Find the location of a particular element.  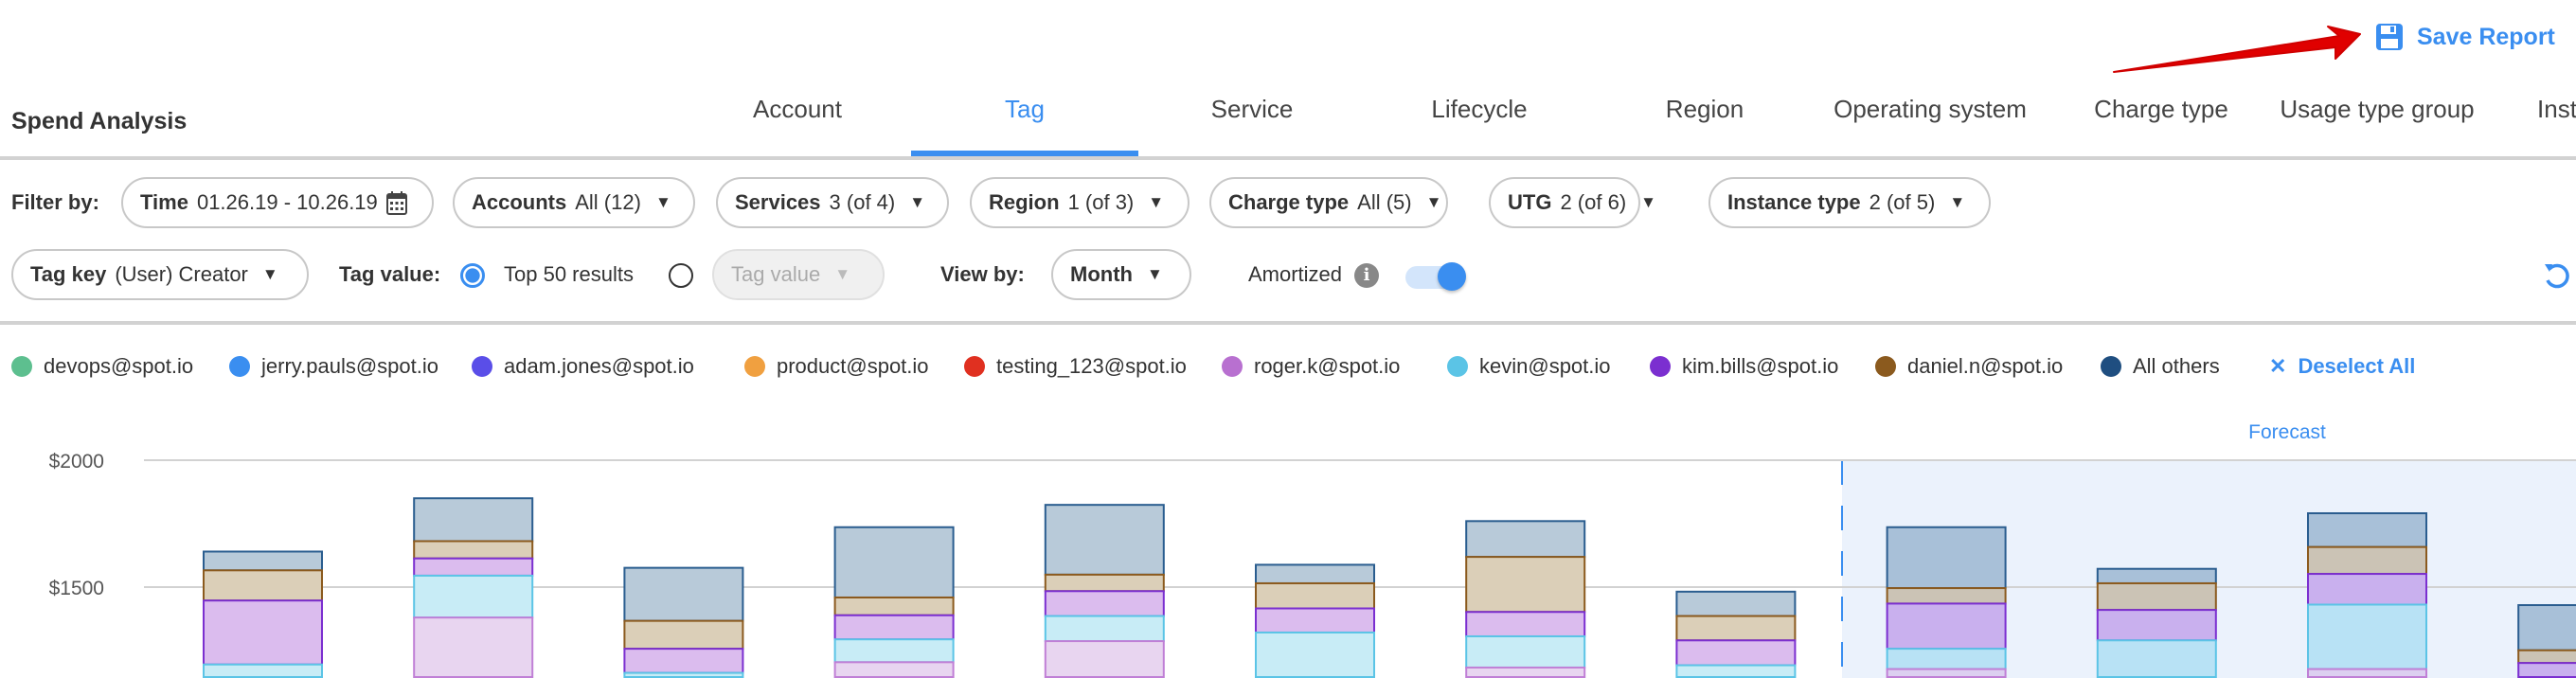

legend-item: adam.jones@spot.io is located at coordinates (583, 366).